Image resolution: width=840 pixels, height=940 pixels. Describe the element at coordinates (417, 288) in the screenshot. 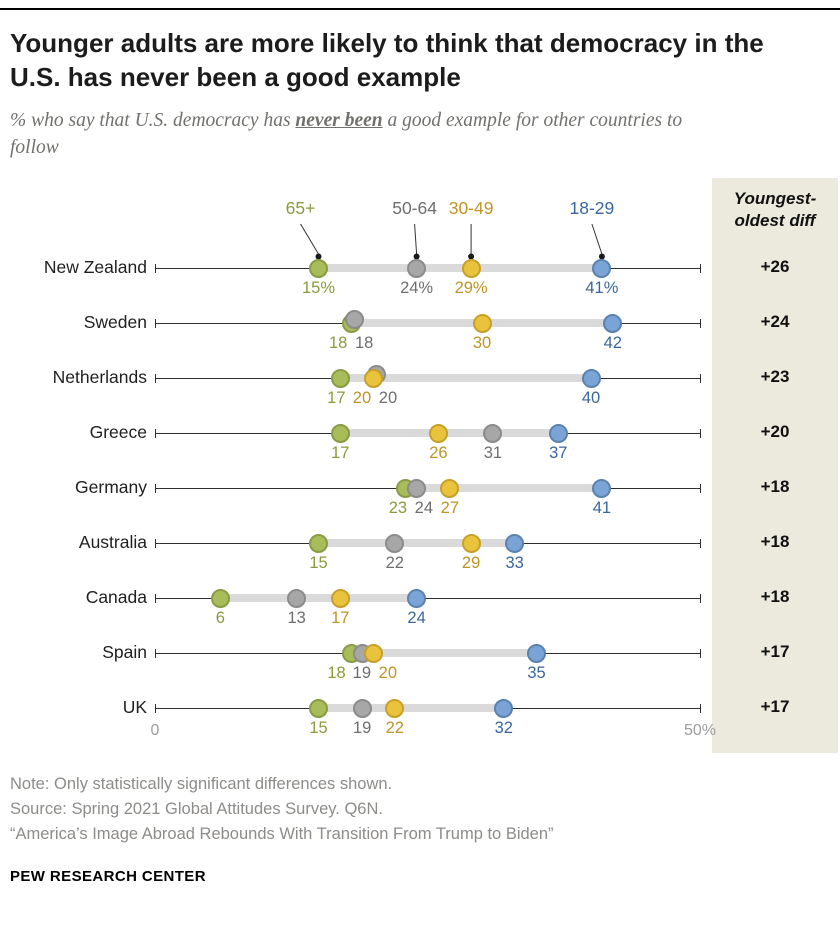

I see `value-label-50-64: 24%` at that location.